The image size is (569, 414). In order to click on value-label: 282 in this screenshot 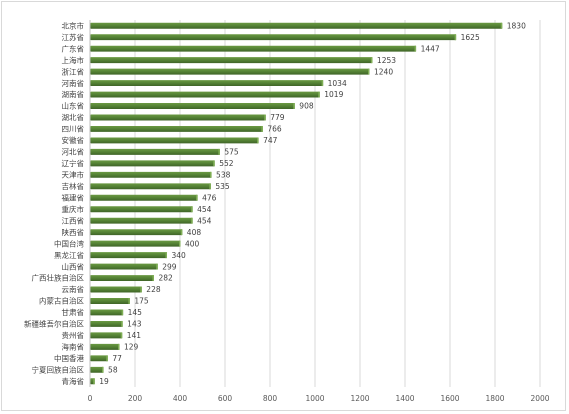, I will do `click(165, 278)`.